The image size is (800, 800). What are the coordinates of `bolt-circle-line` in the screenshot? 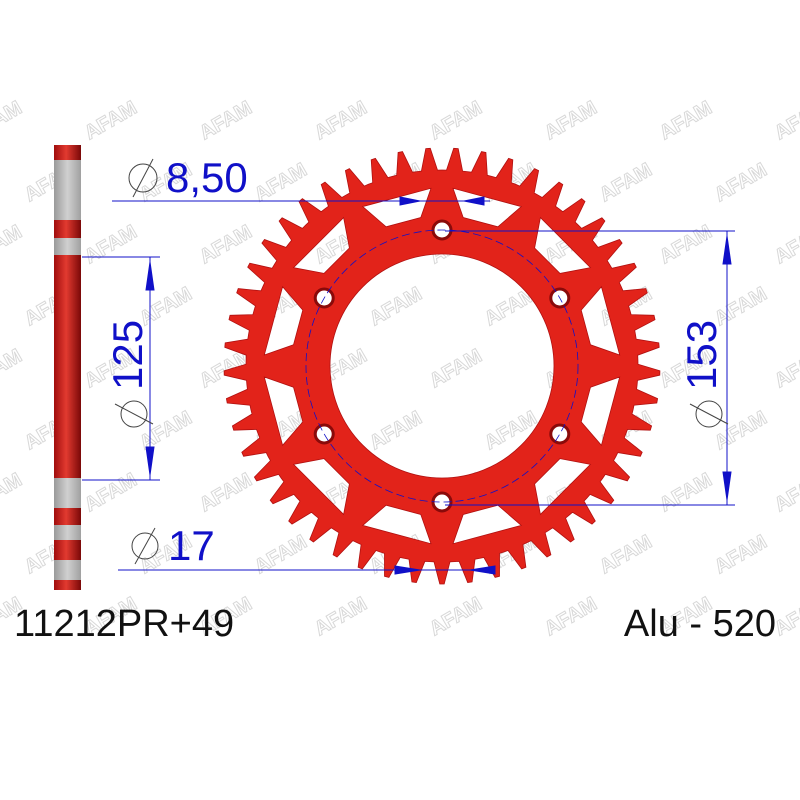 It's located at (442, 366).